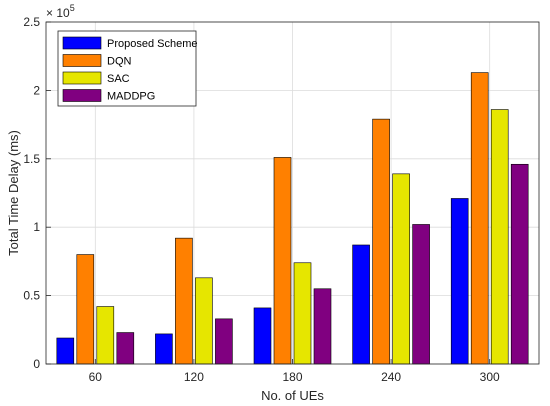  Describe the element at coordinates (37, 193) in the screenshot. I see `y-ticks: 0 0.5 1 1.5 2 2.5` at that location.